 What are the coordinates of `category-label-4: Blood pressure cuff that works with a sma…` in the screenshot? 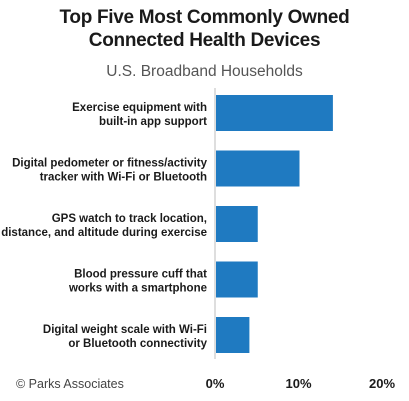 It's located at (137, 282).